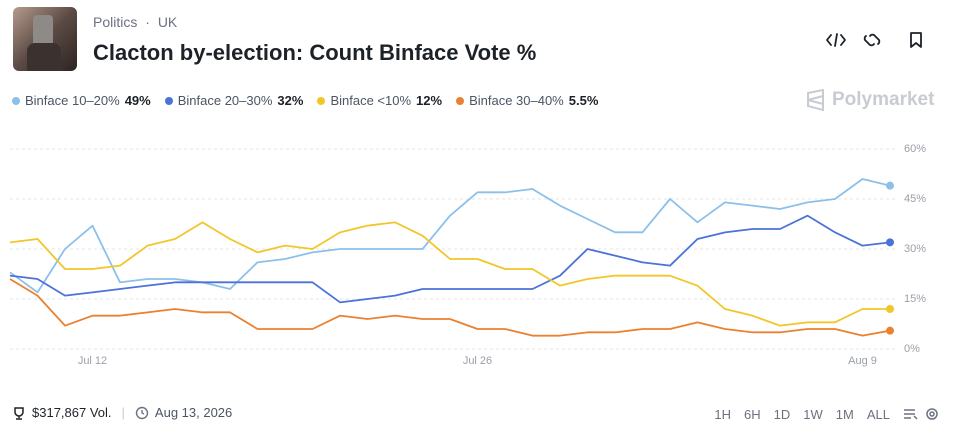 This screenshot has width=959, height=444. What do you see at coordinates (921, 414) in the screenshot?
I see `chart-settings` at bounding box center [921, 414].